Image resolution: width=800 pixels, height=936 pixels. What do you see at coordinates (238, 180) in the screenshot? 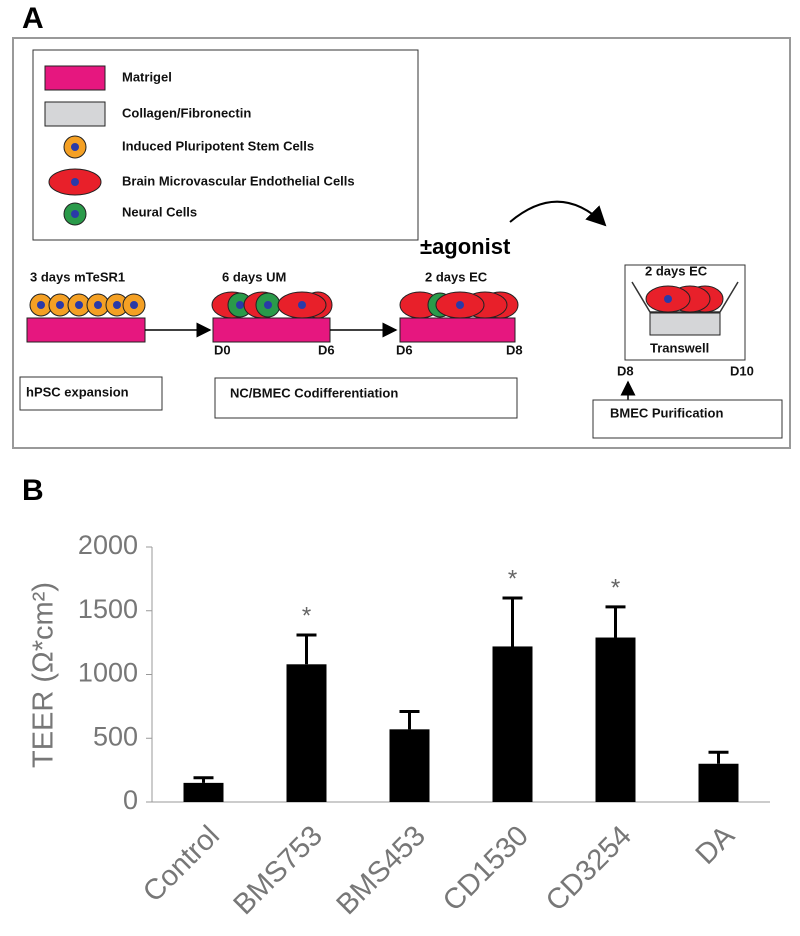
I see `legend-label: Brain Microvascular Endothelial Cells` at bounding box center [238, 180].